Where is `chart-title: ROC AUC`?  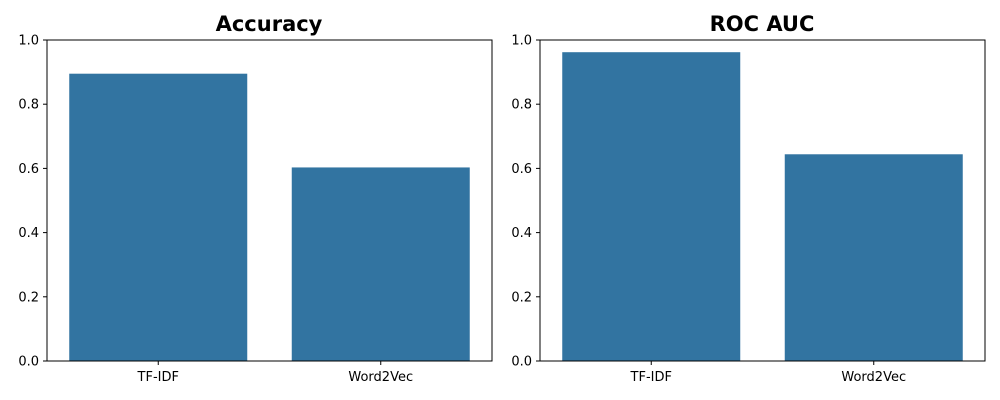
chart-title: ROC AUC is located at coordinates (762, 24).